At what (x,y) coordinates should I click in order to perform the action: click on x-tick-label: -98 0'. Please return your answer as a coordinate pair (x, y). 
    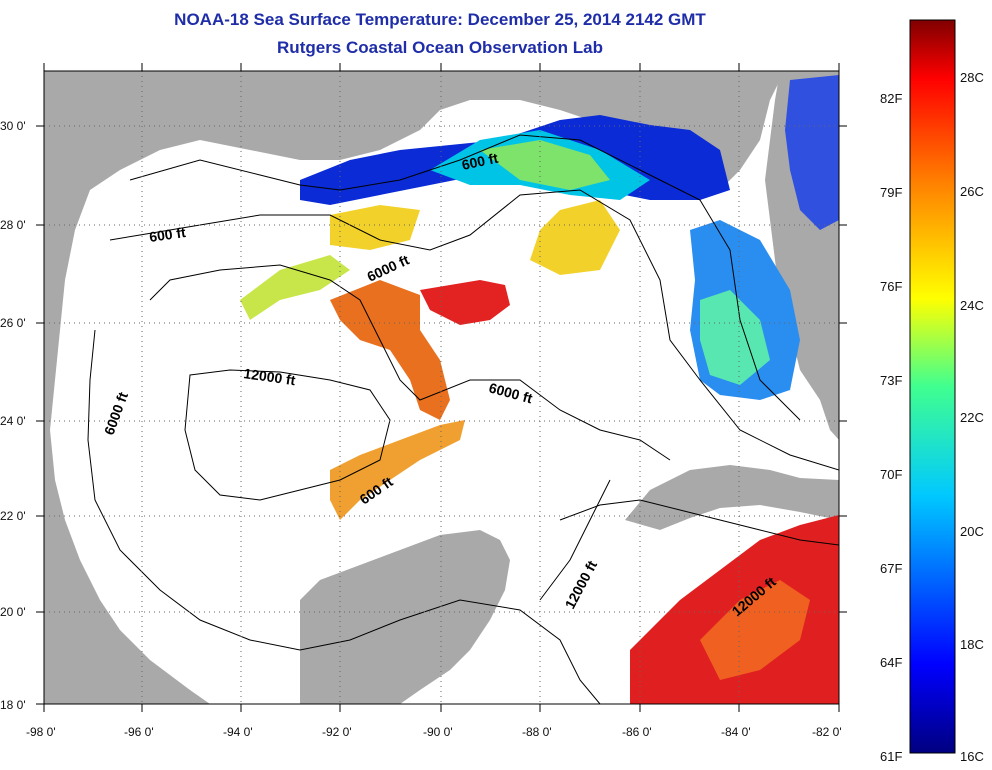
    Looking at the image, I should click on (41, 732).